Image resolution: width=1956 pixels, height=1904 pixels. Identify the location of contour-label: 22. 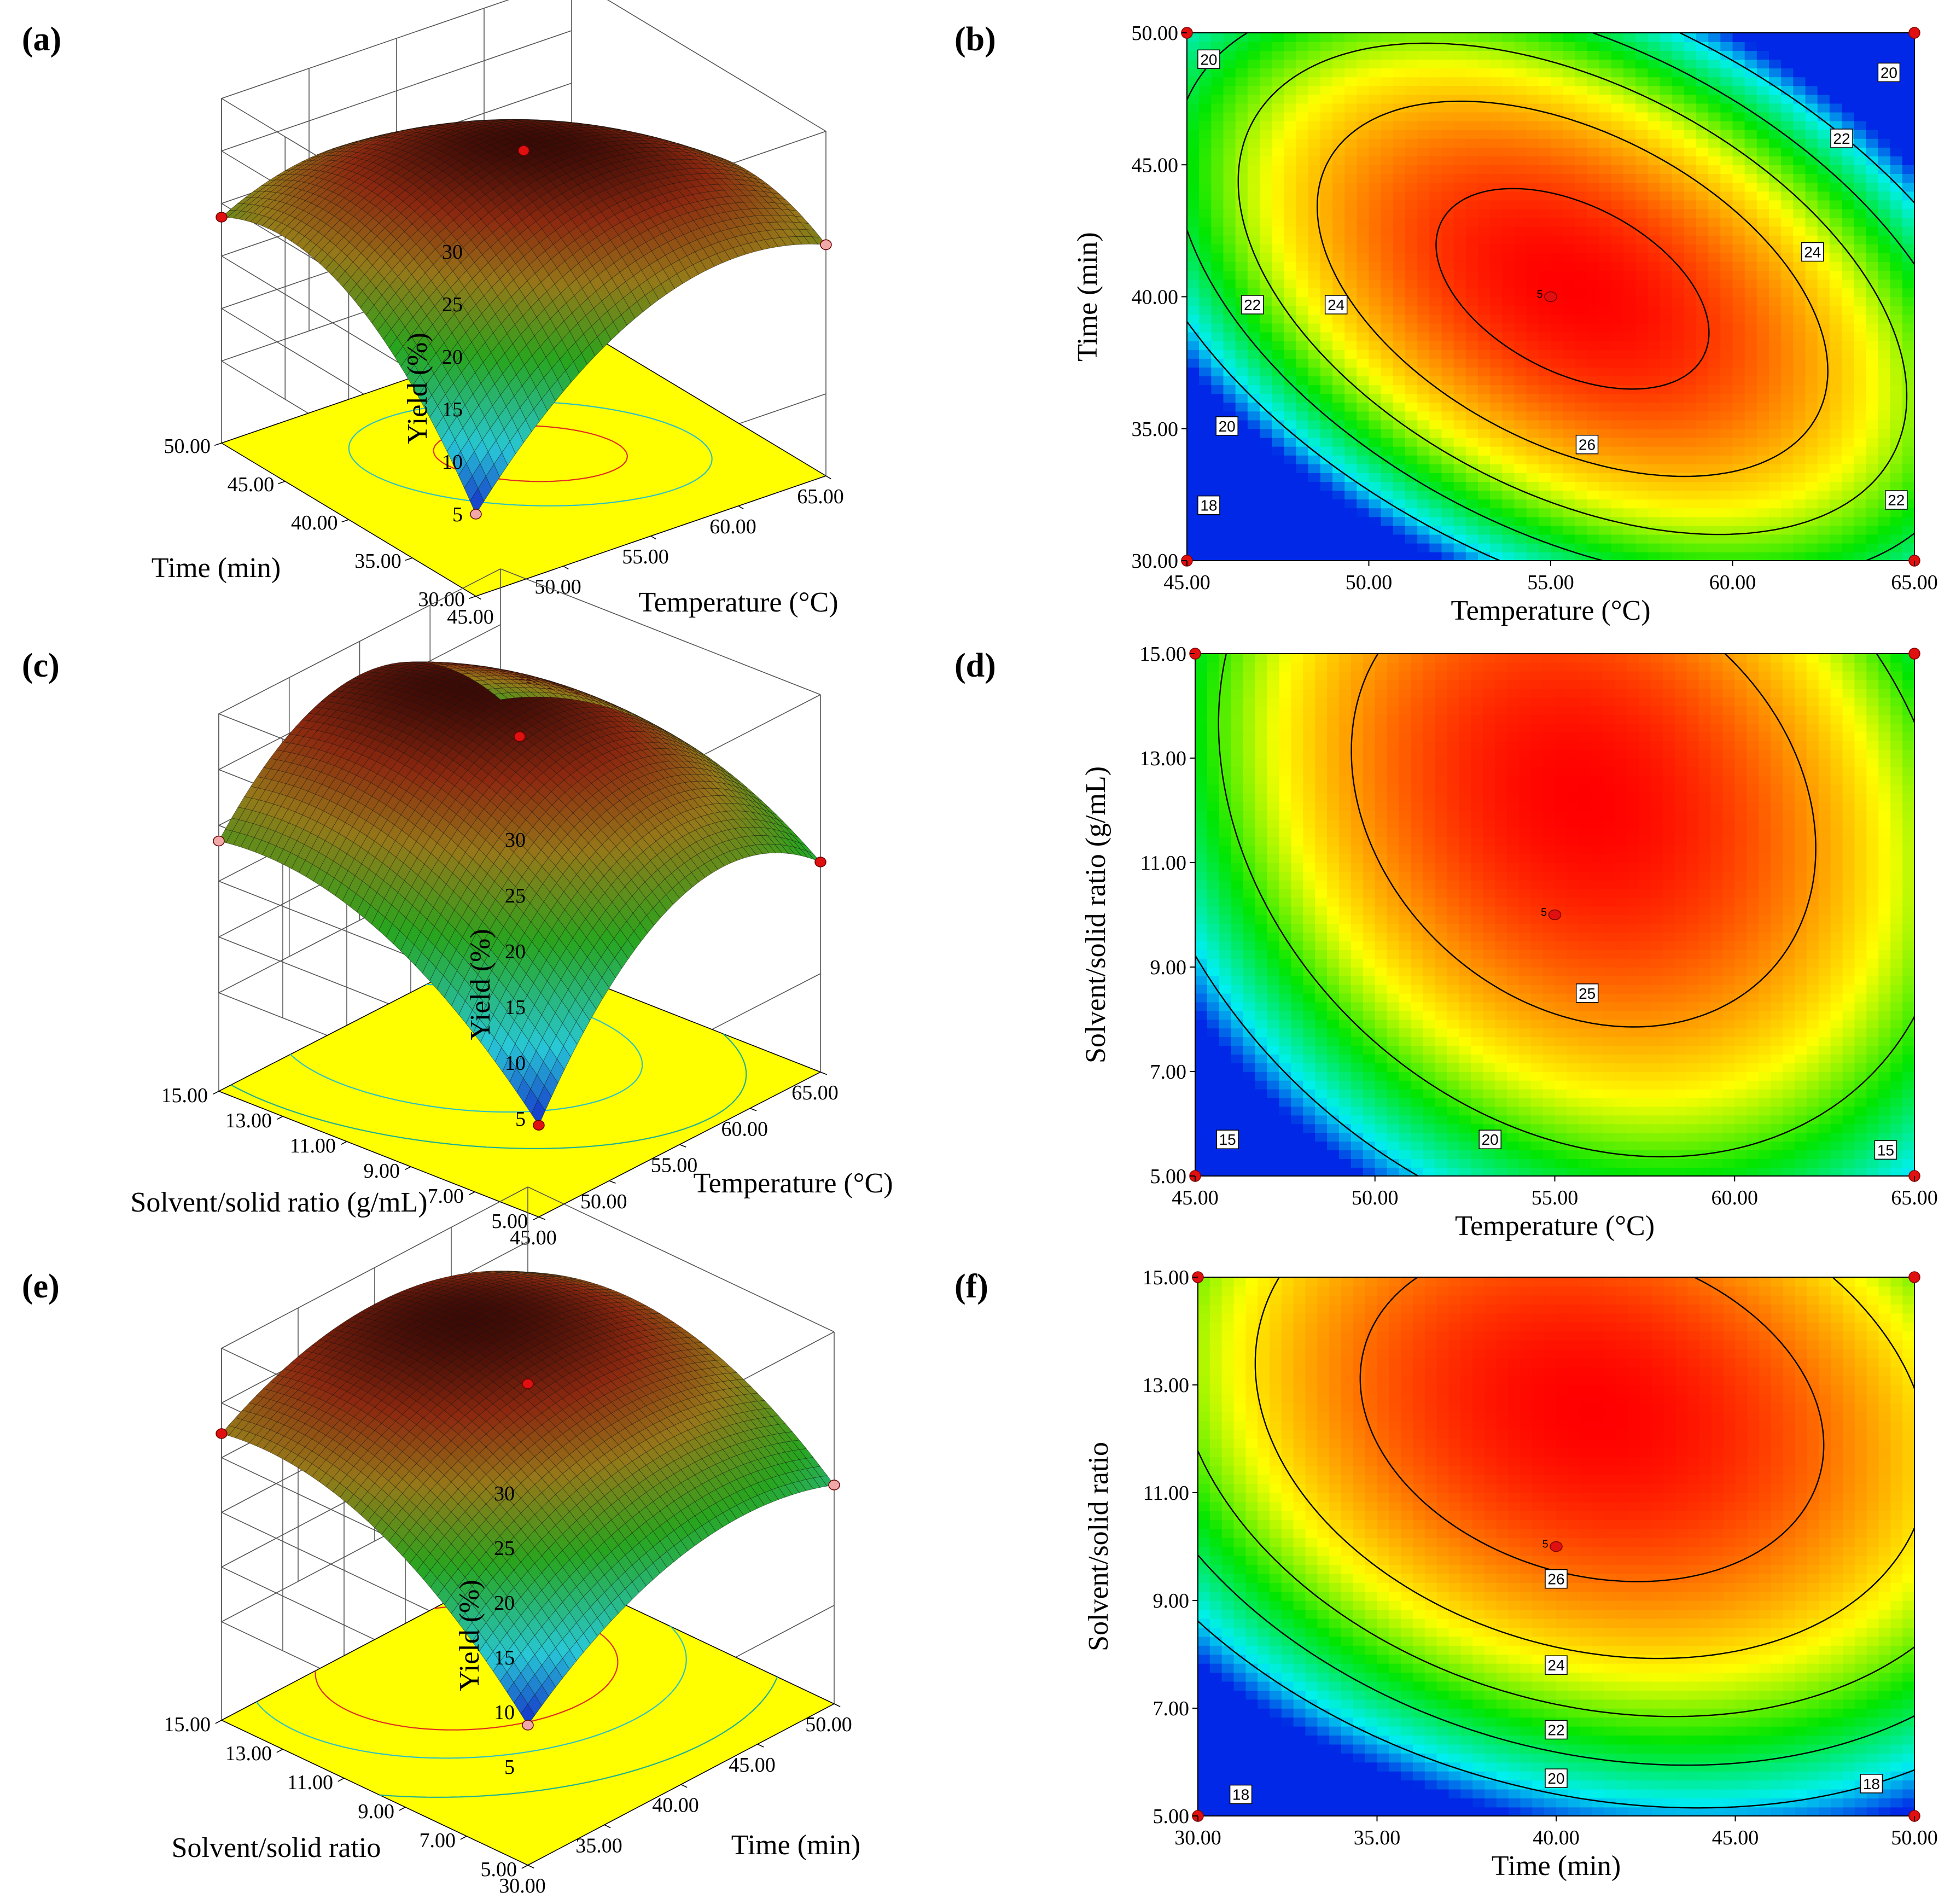
(1897, 500).